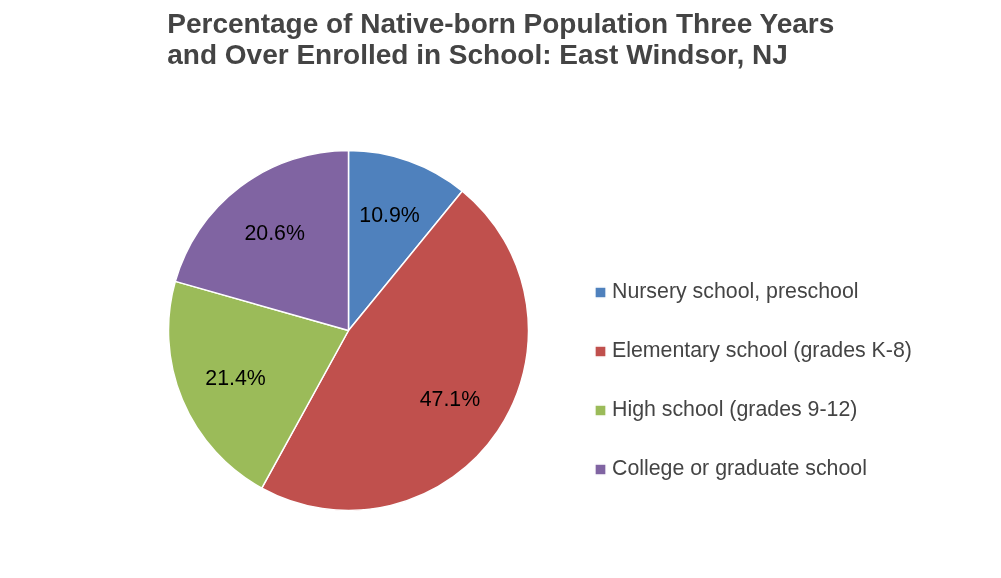  What do you see at coordinates (762, 350) in the screenshot?
I see `legend-label: Elementary school (grades K-8)` at bounding box center [762, 350].